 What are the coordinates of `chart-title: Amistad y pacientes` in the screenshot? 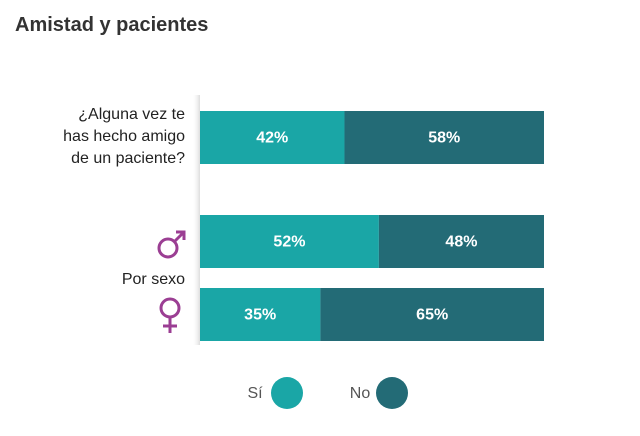 It's located at (112, 25).